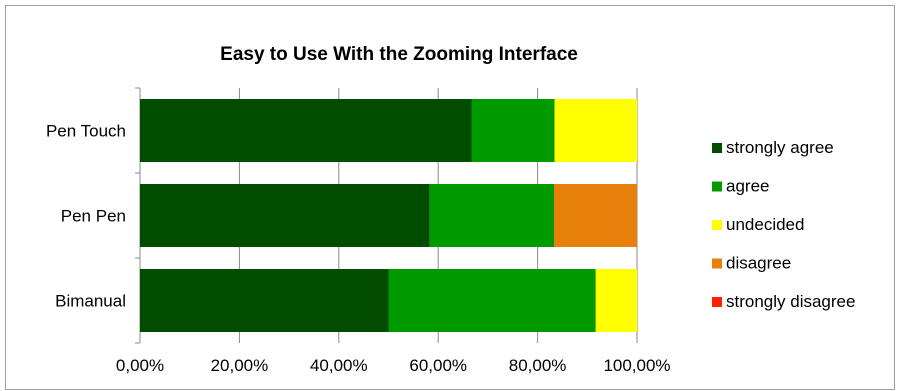  What do you see at coordinates (780, 147) in the screenshot?
I see `legend-label: strongly agree` at bounding box center [780, 147].